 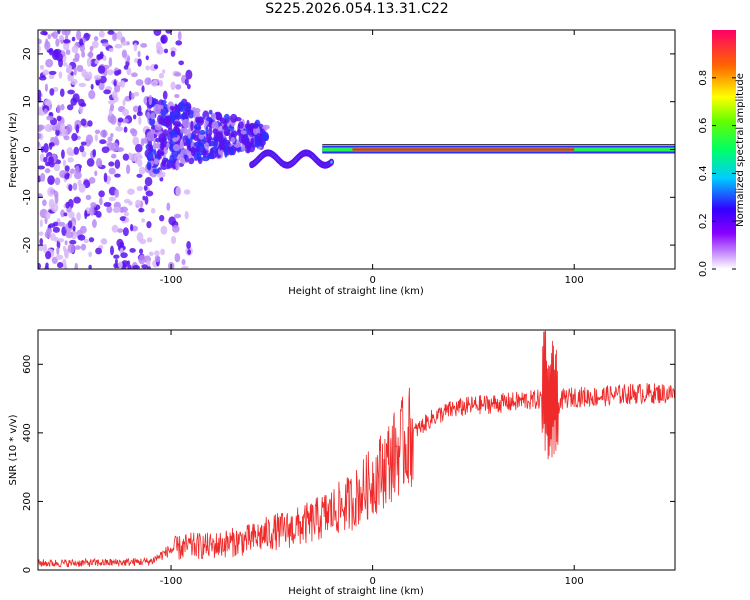 I want to click on bottom-x-tick-label: 0, so click(x=372, y=581).